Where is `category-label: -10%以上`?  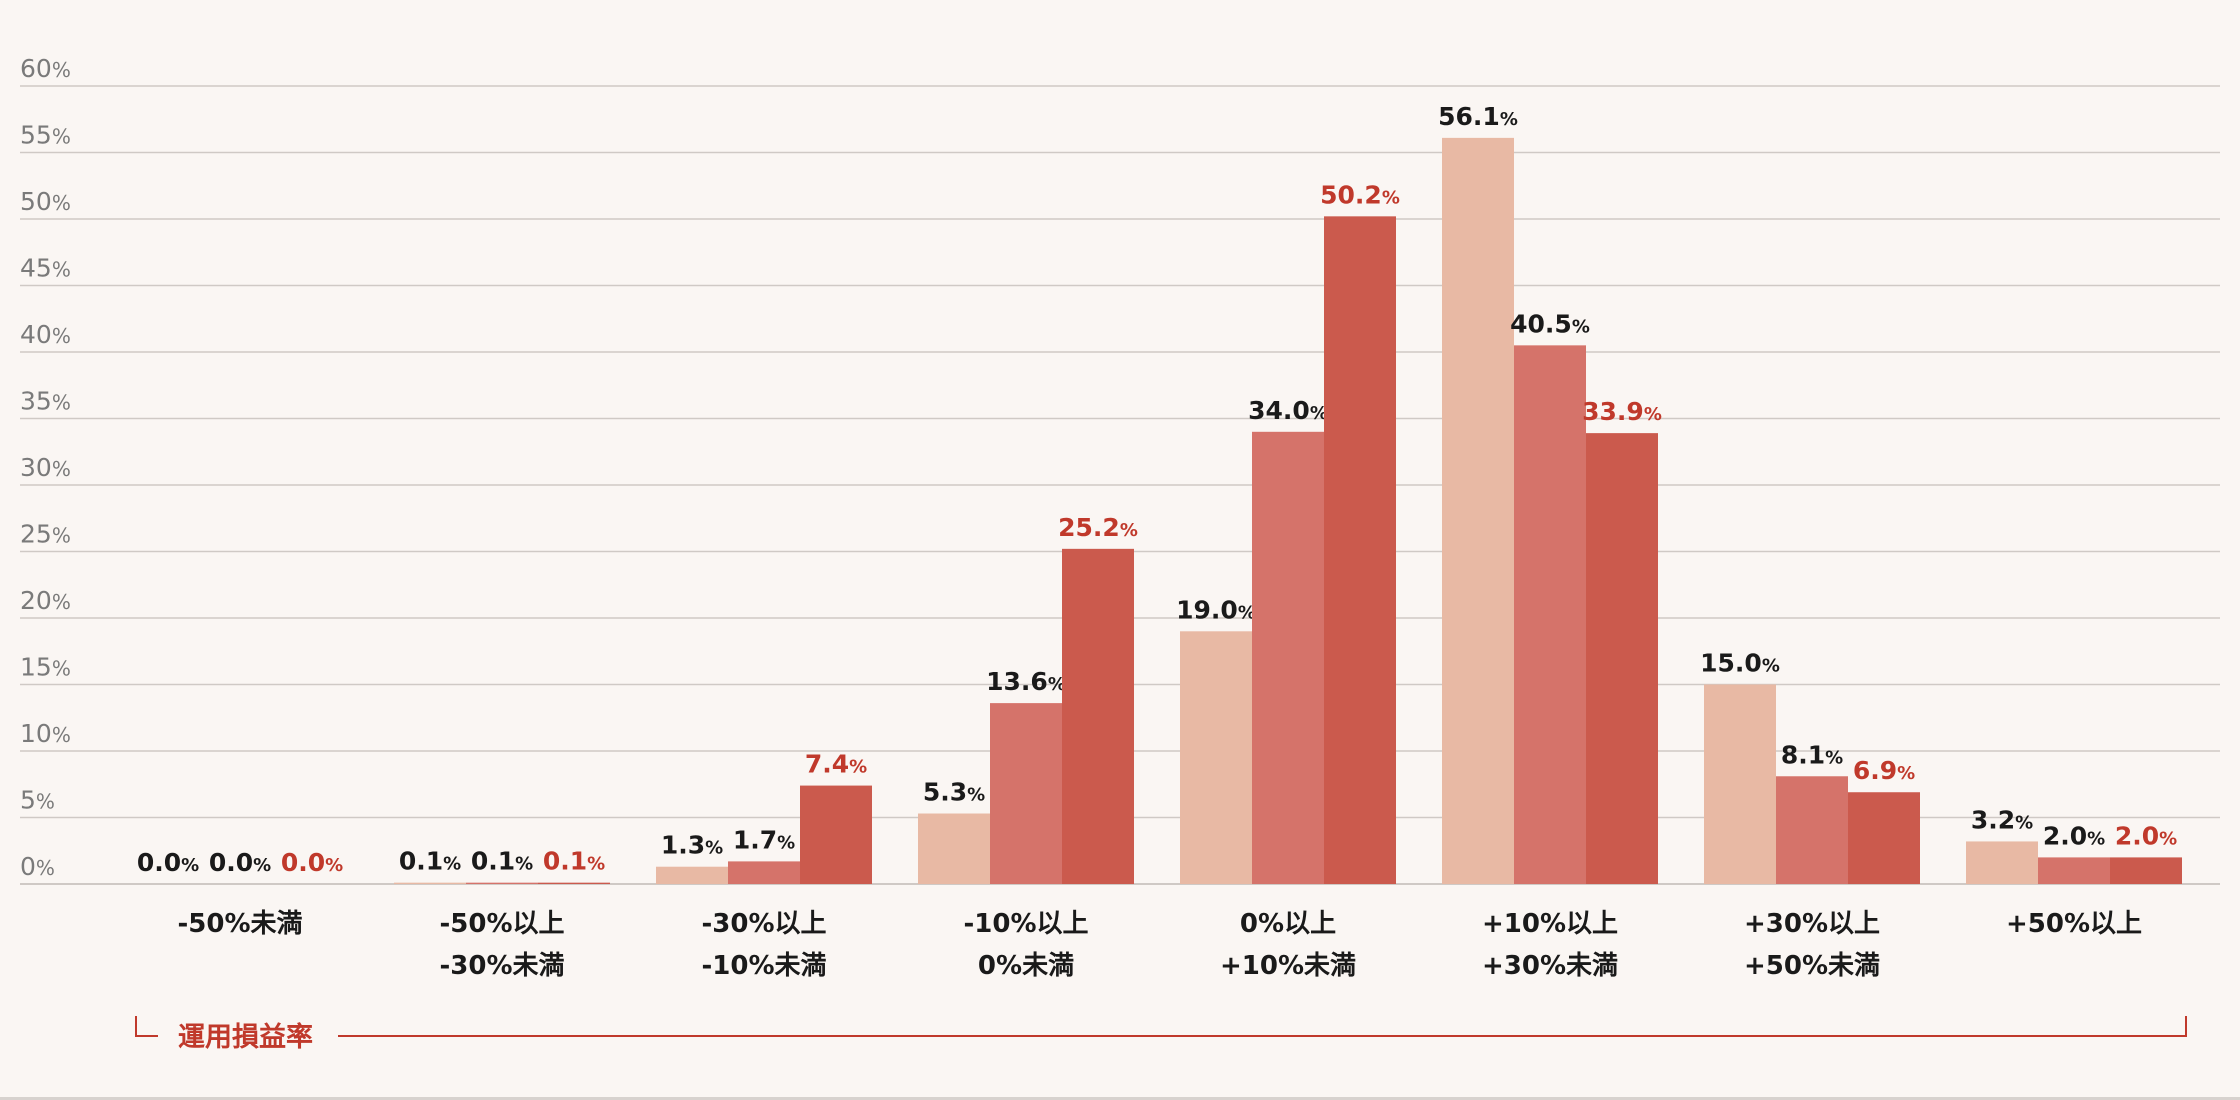
category-label: -10%以上 is located at coordinates (1025, 924).